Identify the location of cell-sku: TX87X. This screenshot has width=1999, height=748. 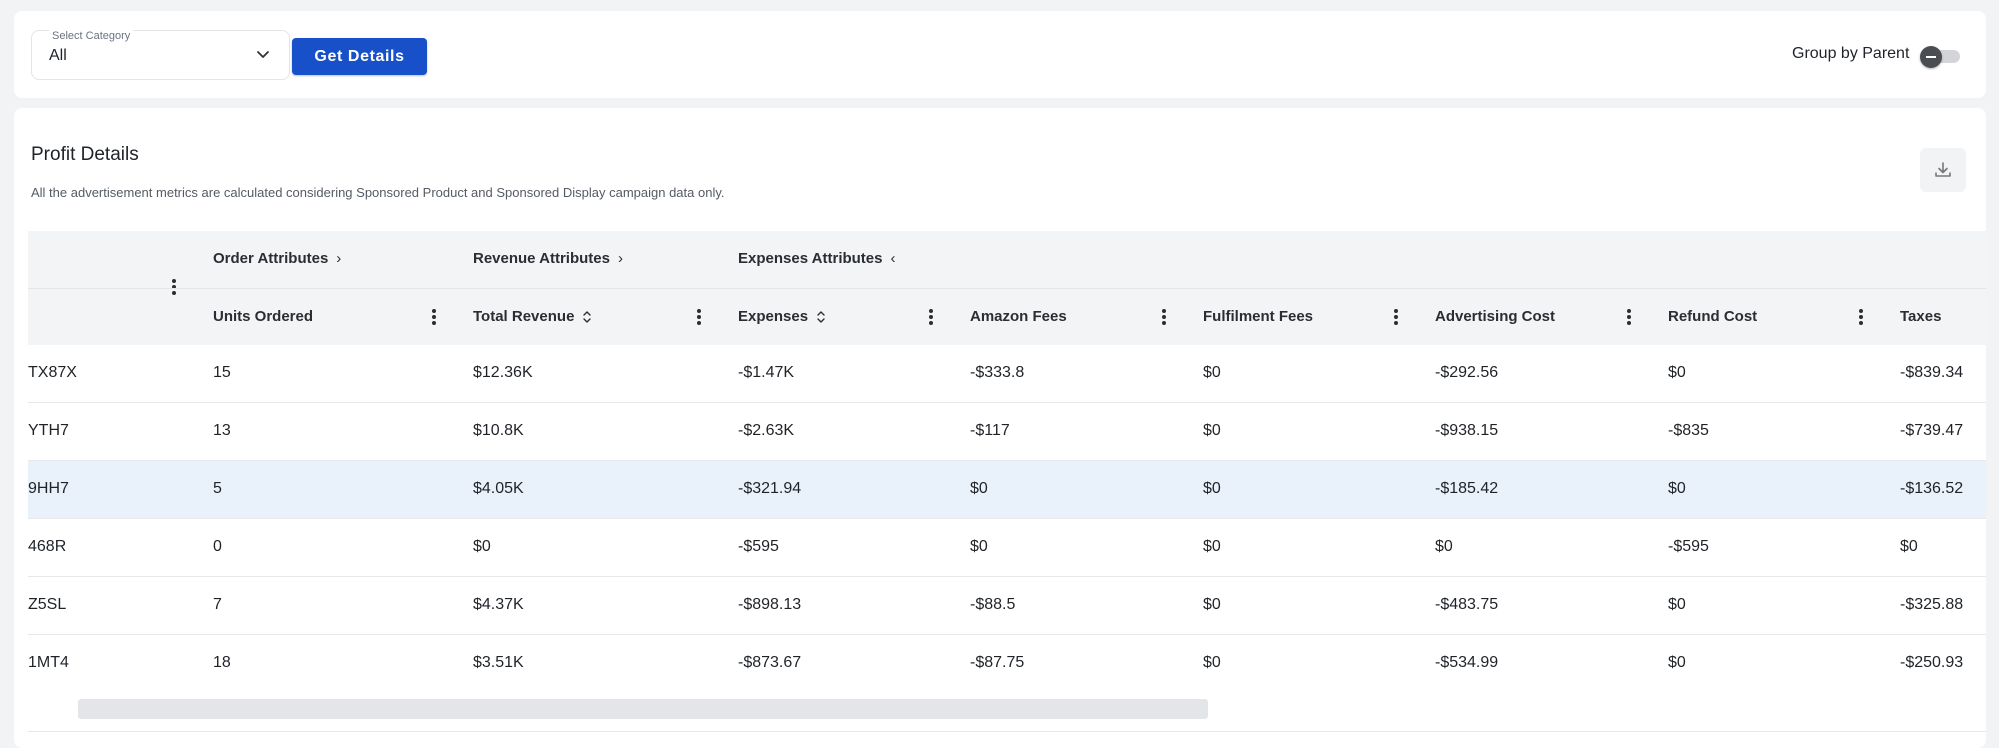
(52, 372).